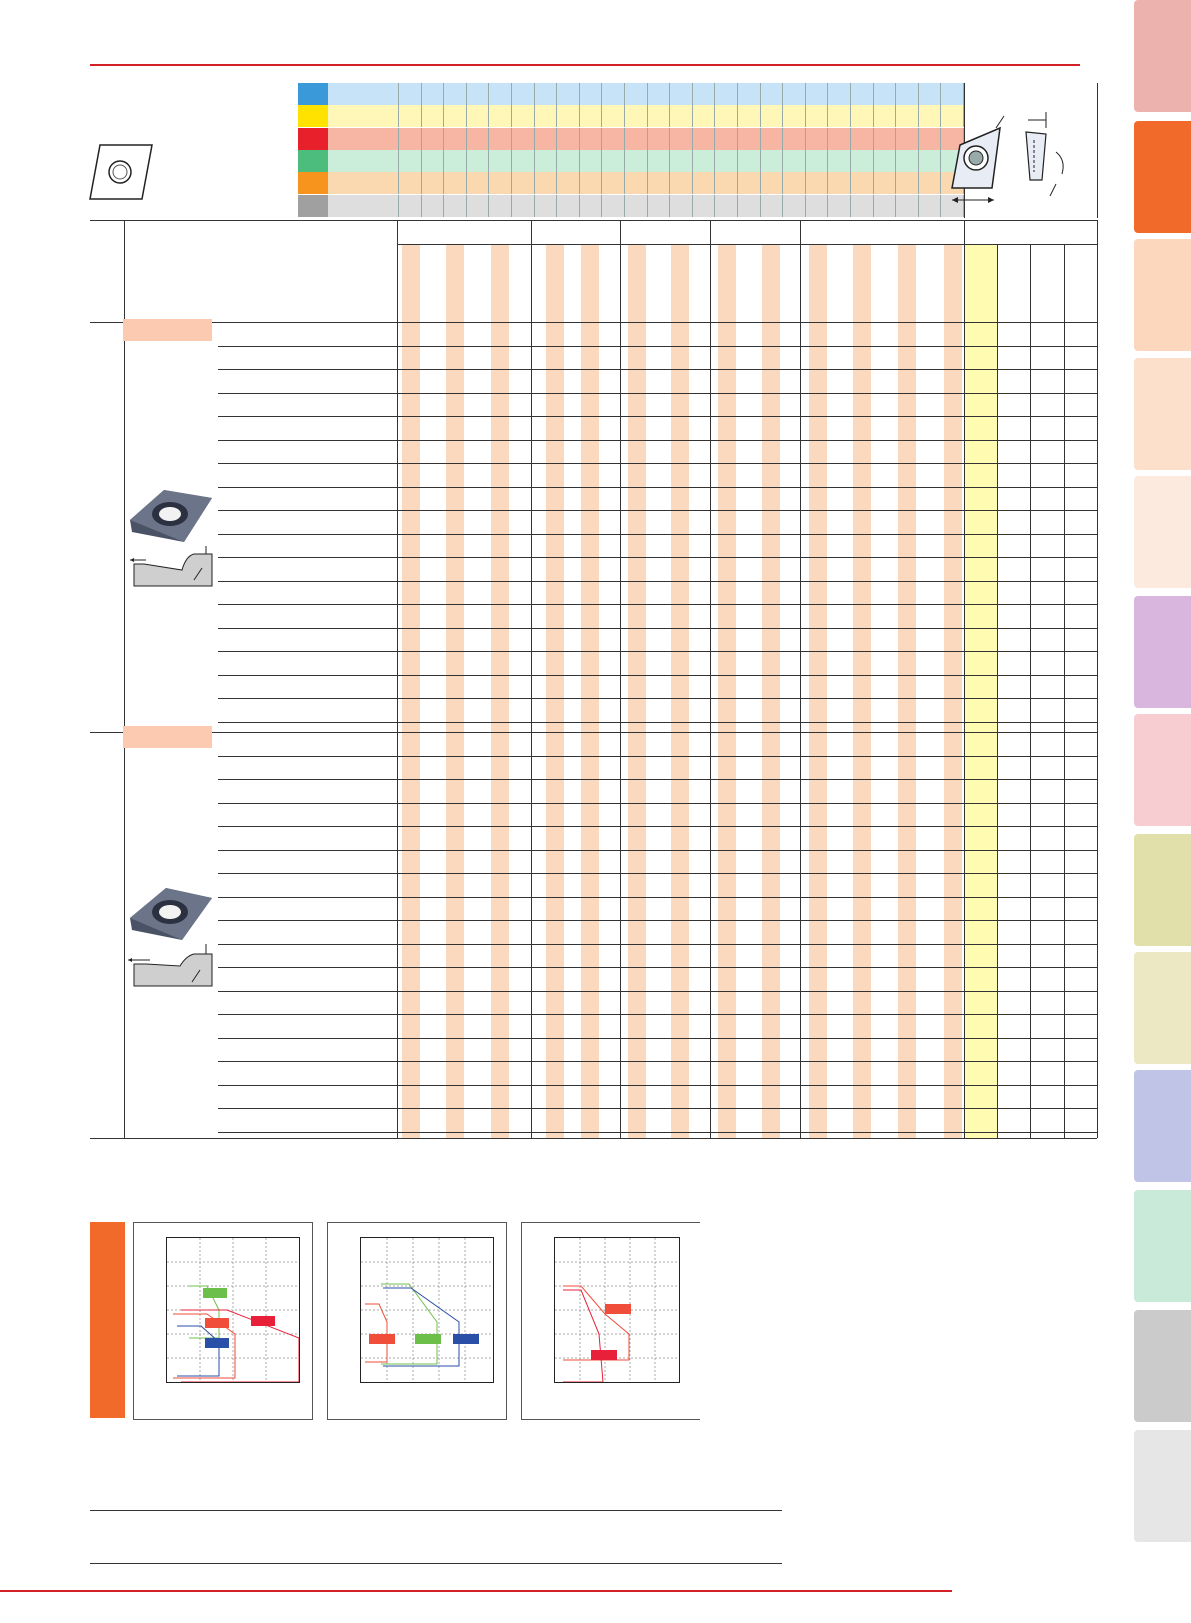 This screenshot has height=1623, width=1191. Describe the element at coordinates (121, 172) in the screenshot. I see `rhombic-insert-icon` at that location.